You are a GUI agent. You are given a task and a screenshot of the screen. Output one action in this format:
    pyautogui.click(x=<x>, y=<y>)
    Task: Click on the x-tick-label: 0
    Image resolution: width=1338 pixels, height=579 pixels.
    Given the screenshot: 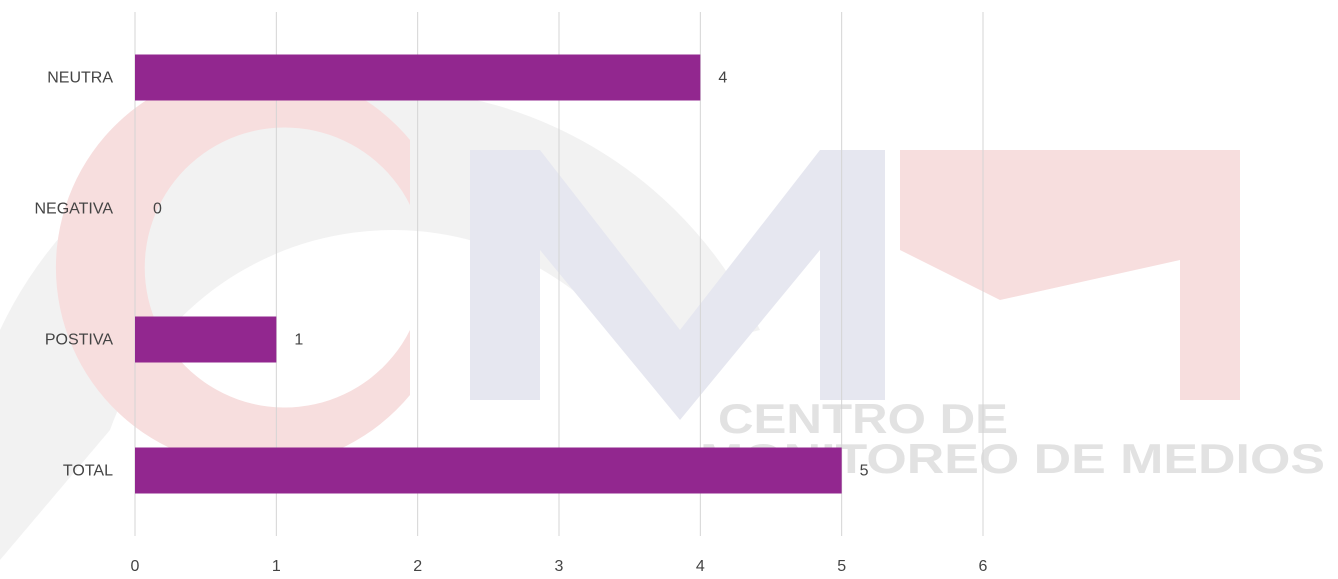 What is the action you would take?
    pyautogui.click(x=135, y=566)
    